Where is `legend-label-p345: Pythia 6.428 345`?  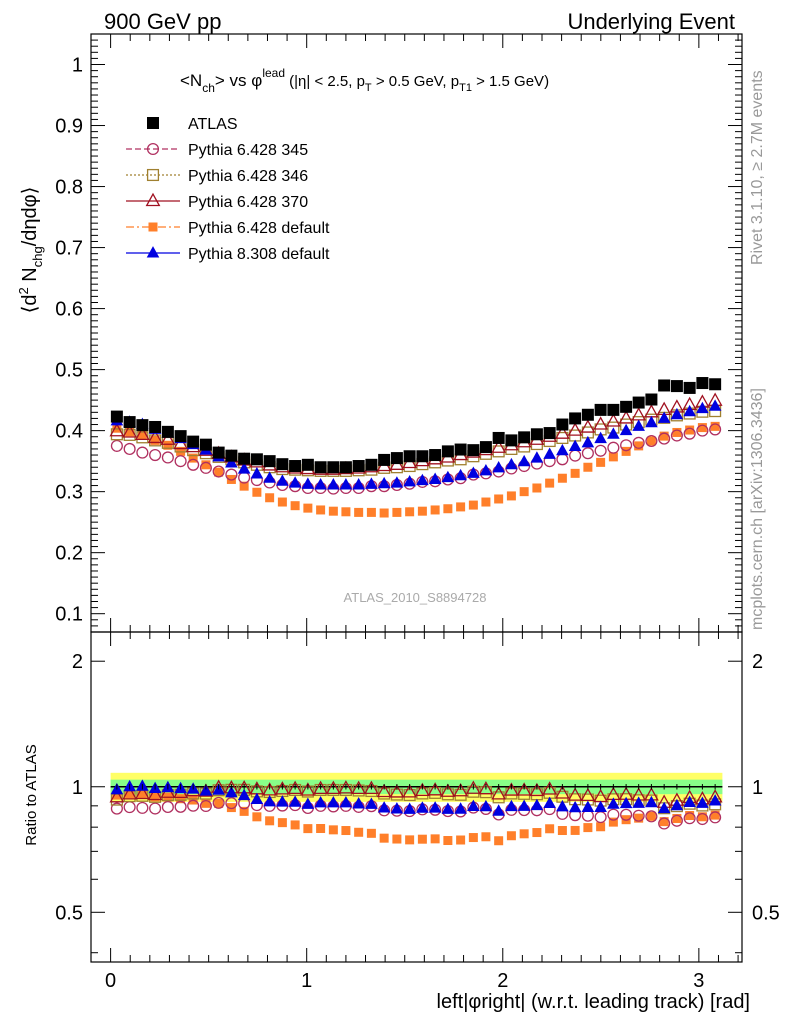 legend-label-p345: Pythia 6.428 345 is located at coordinates (248, 150).